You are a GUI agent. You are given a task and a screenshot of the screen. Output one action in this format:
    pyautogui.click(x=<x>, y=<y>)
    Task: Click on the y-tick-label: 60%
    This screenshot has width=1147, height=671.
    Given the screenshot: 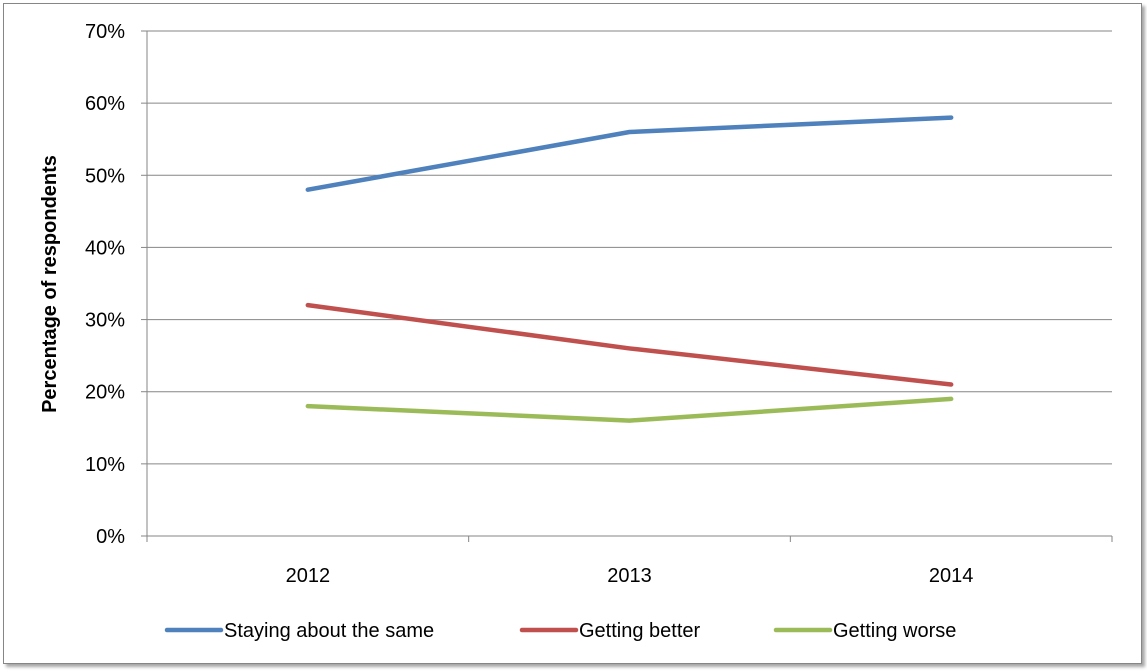 What is the action you would take?
    pyautogui.click(x=105, y=104)
    